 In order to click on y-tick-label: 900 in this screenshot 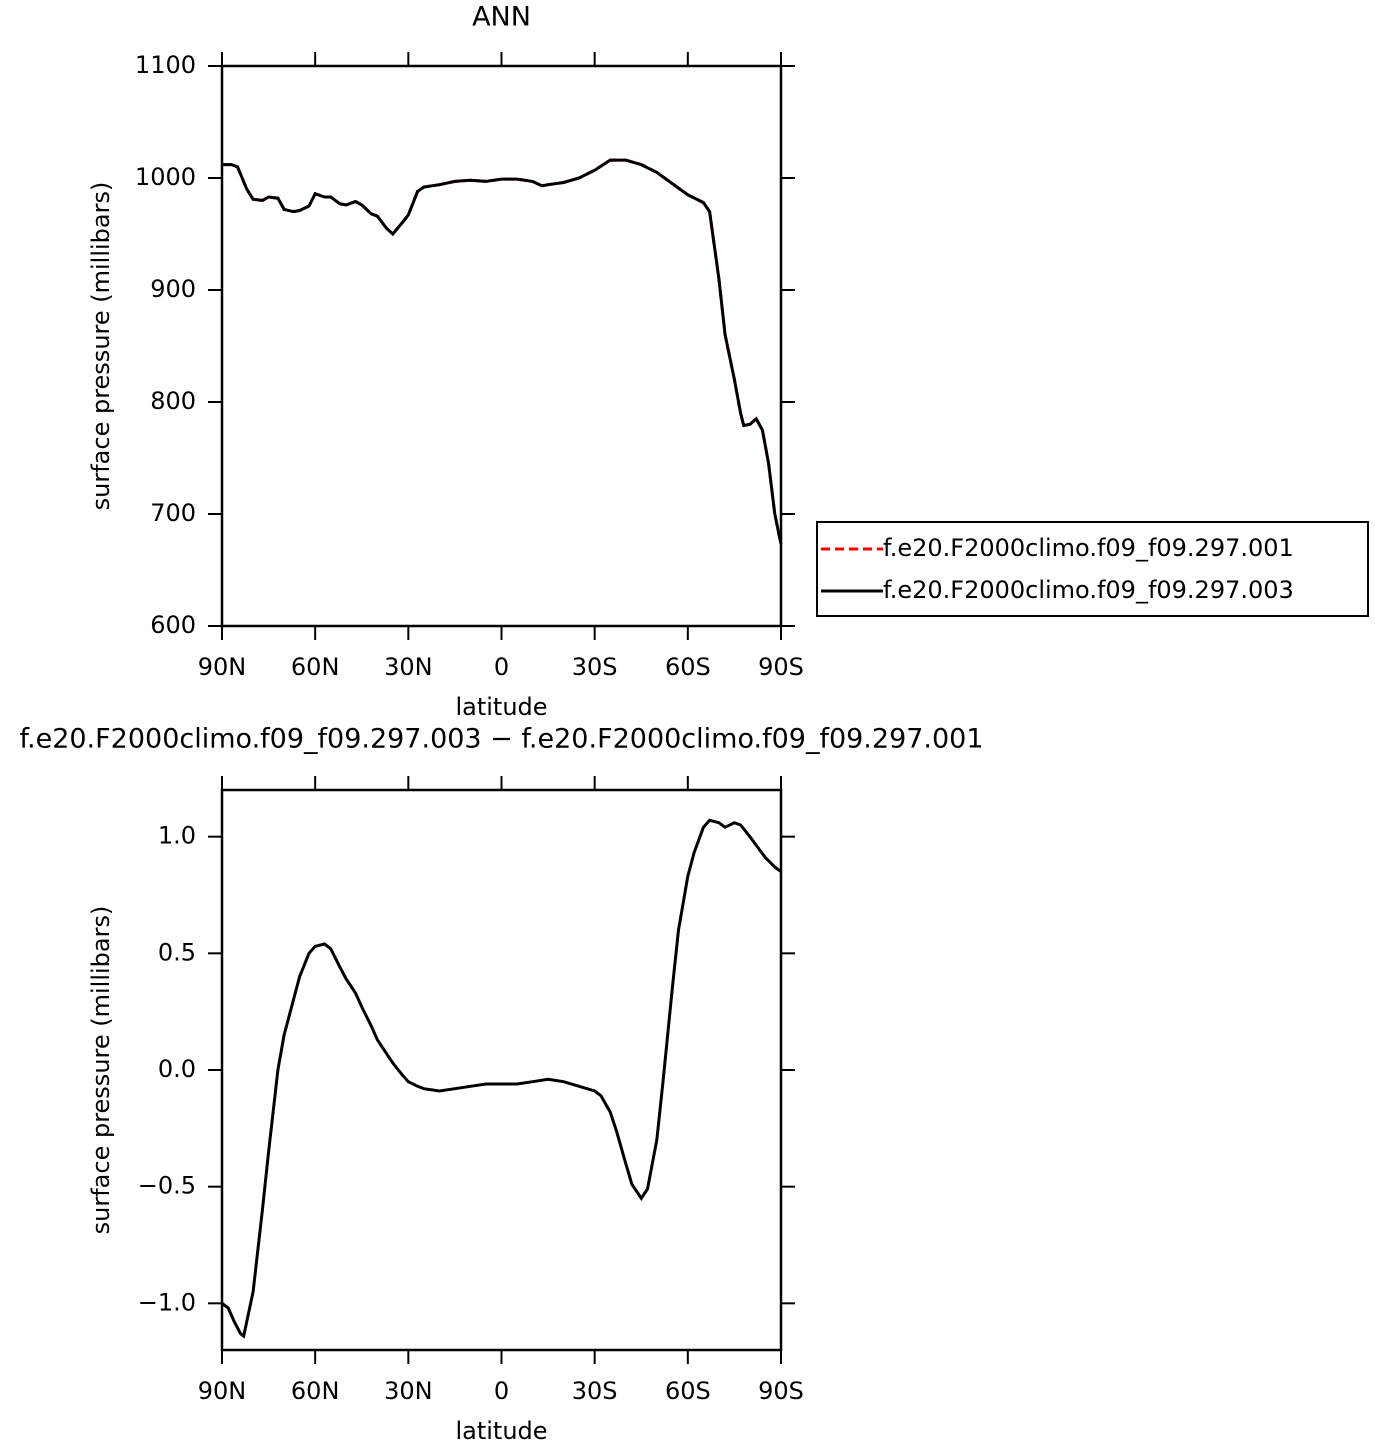, I will do `click(173, 289)`.